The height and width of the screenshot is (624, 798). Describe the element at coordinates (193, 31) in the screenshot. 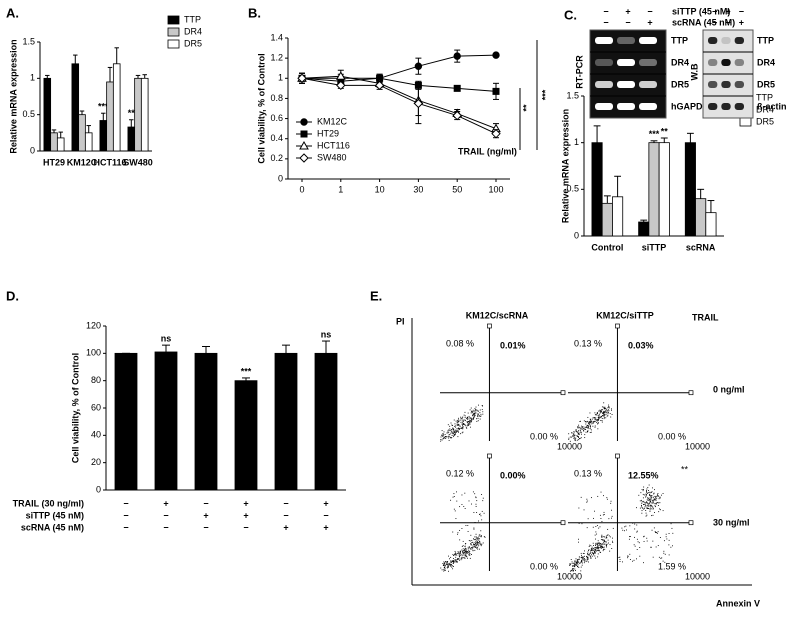

I see `legend-label: DR4` at that location.